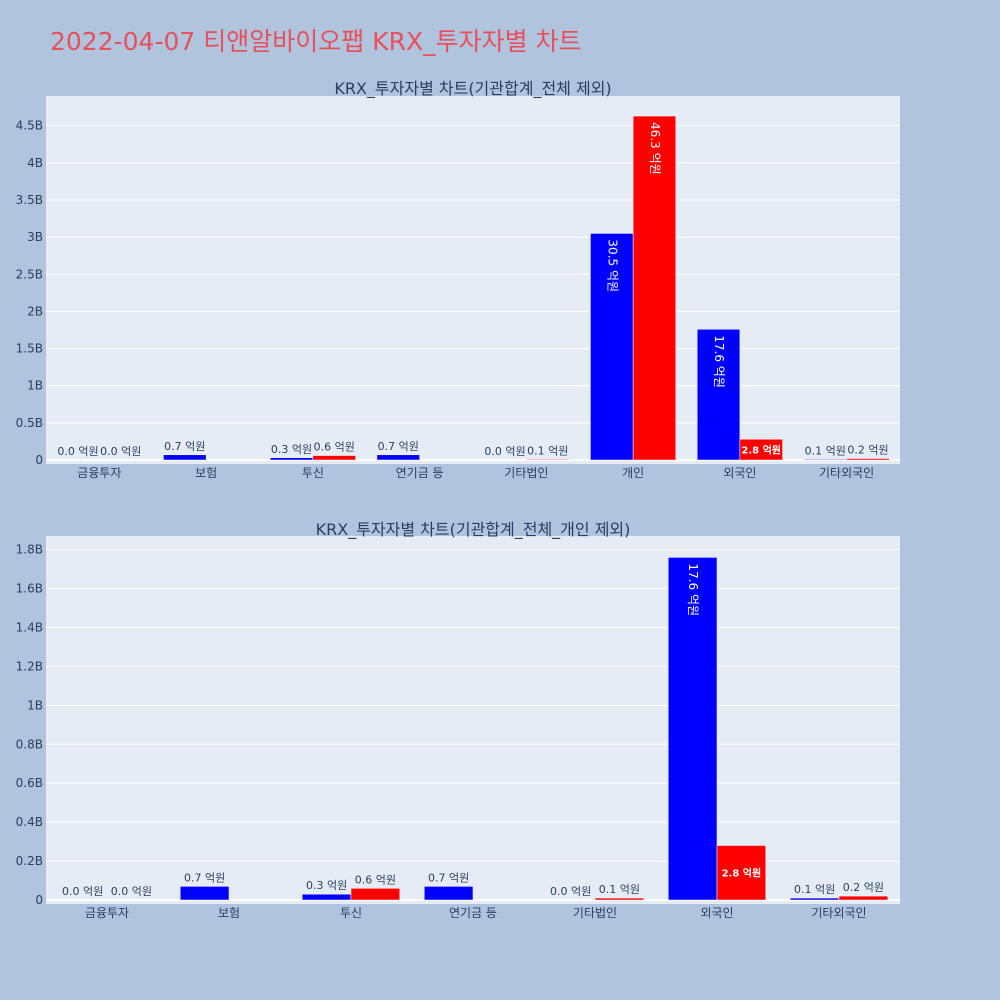 This screenshot has width=1000, height=1000. Describe the element at coordinates (351, 913) in the screenshot. I see `chart2-xtick-label: 투신` at that location.